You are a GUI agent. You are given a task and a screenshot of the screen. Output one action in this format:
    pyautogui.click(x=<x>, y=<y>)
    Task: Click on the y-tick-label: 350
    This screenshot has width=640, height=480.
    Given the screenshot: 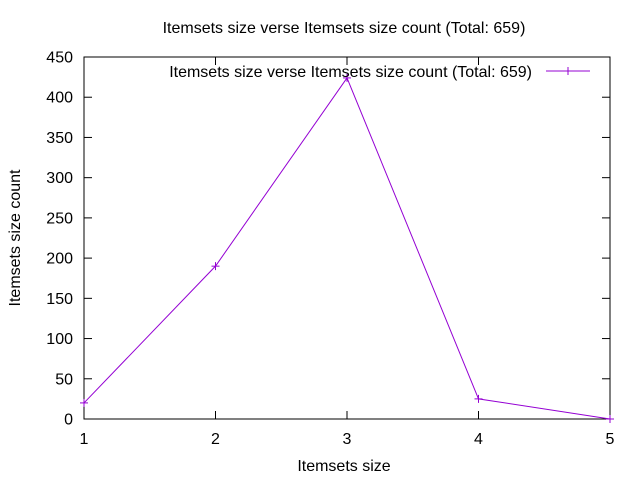 What is the action you would take?
    pyautogui.click(x=59, y=138)
    